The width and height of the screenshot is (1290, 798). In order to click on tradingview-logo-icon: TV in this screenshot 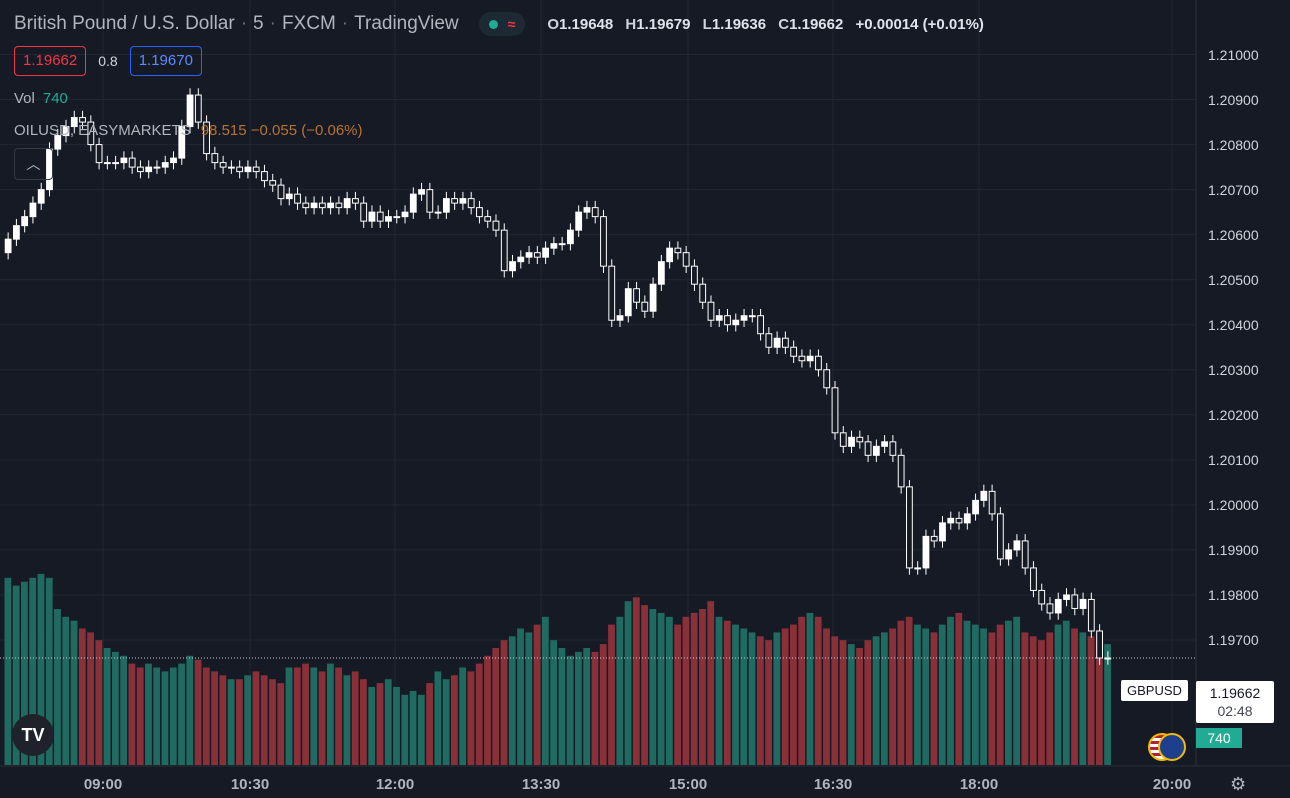, I will do `click(33, 735)`.